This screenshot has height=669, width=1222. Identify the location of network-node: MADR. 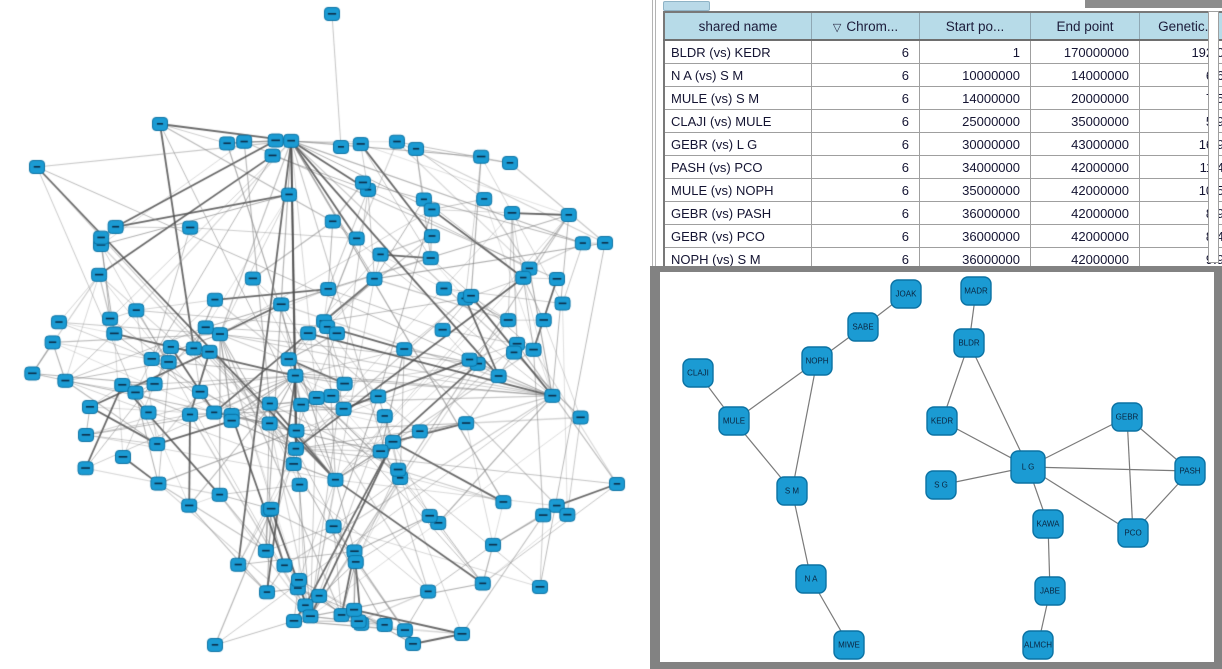
(976, 291).